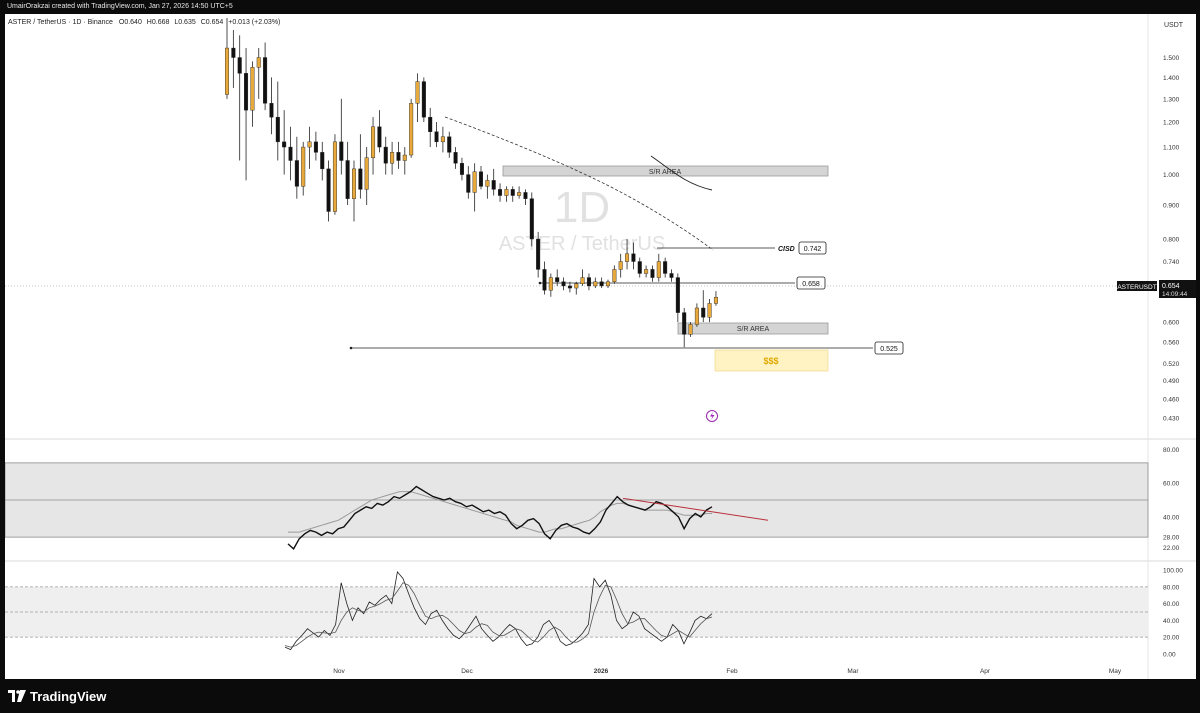  I want to click on liquidity-label: $$$, so click(770, 361).